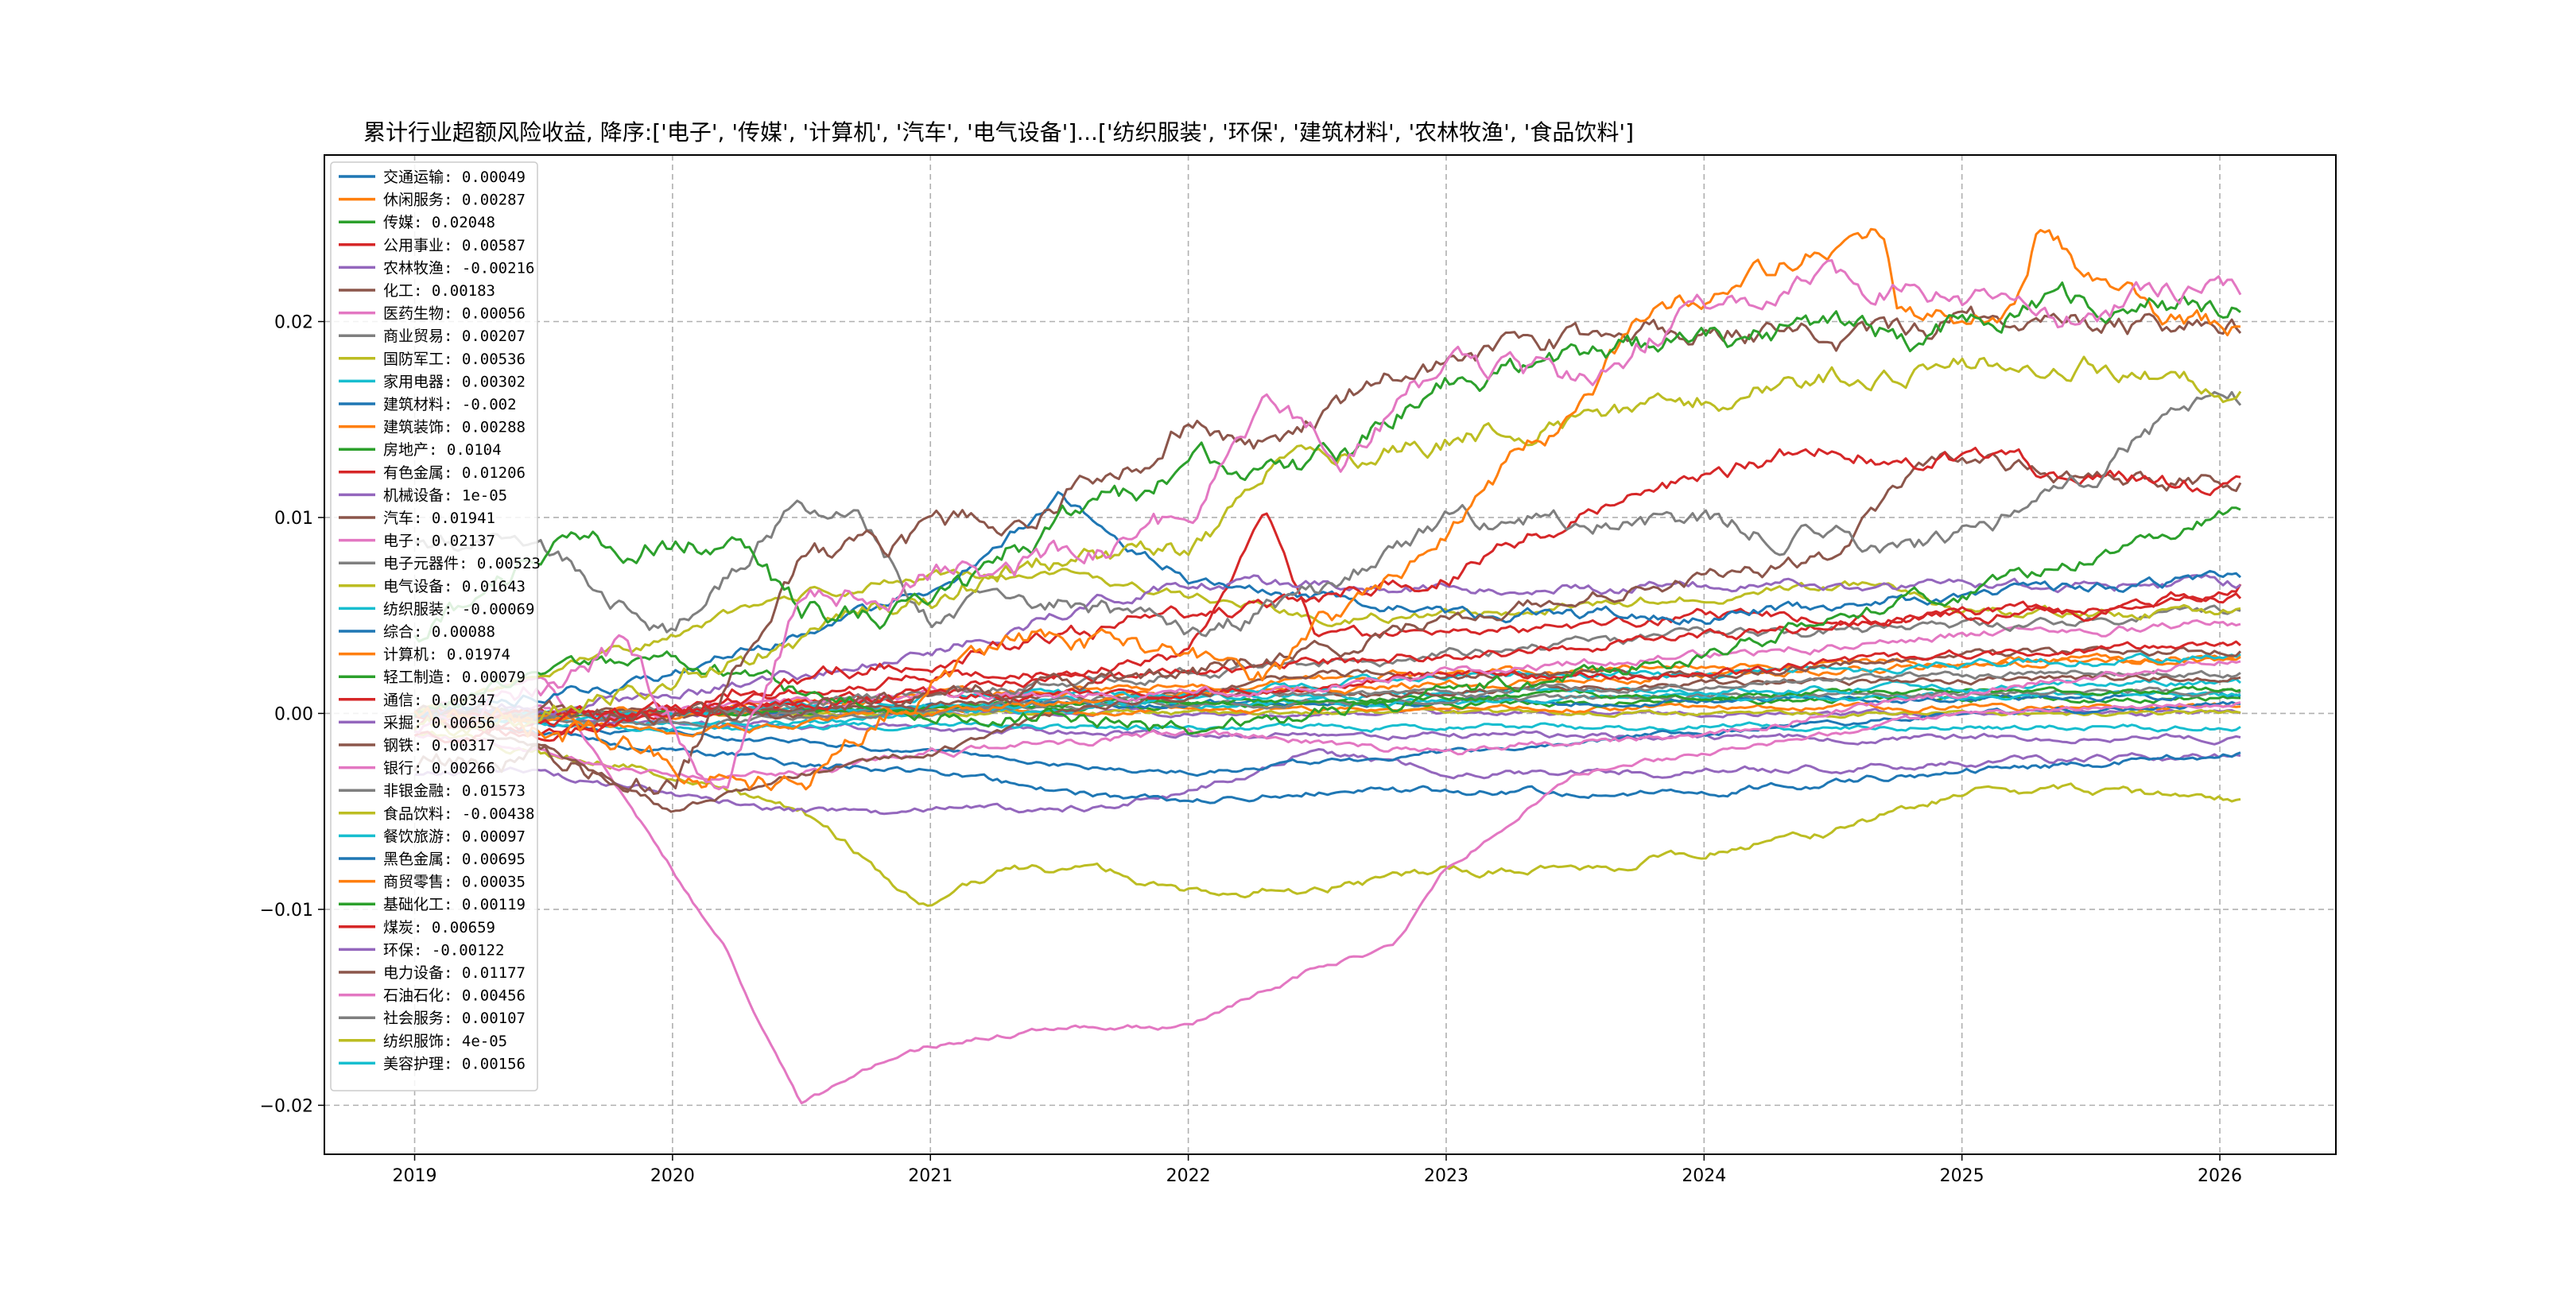  I want to click on x-tick-label: 2025, so click(1962, 1176).